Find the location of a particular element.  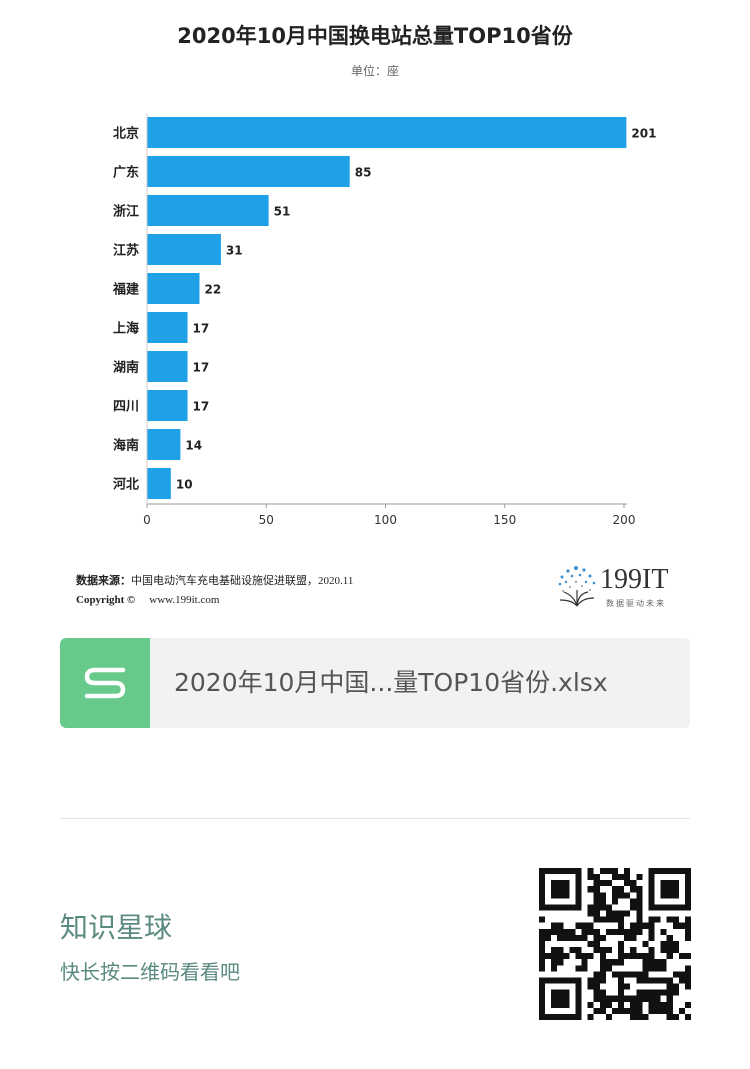

value-label: 10 is located at coordinates (184, 485).